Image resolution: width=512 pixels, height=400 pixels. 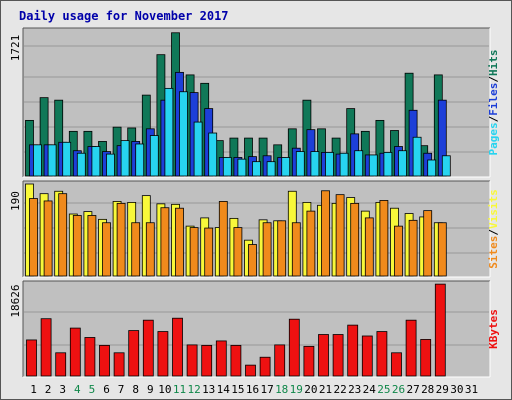 What do you see at coordinates (62, 389) in the screenshot?
I see `x-tick-label: 3` at bounding box center [62, 389].